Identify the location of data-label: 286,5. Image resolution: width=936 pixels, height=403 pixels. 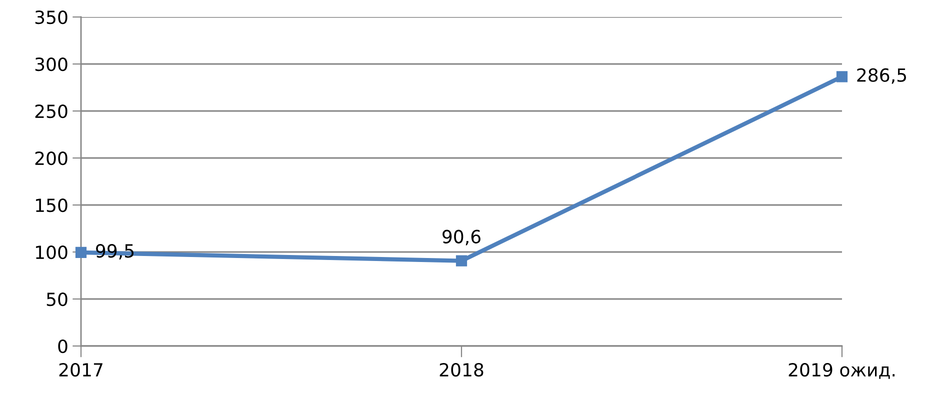
(881, 76).